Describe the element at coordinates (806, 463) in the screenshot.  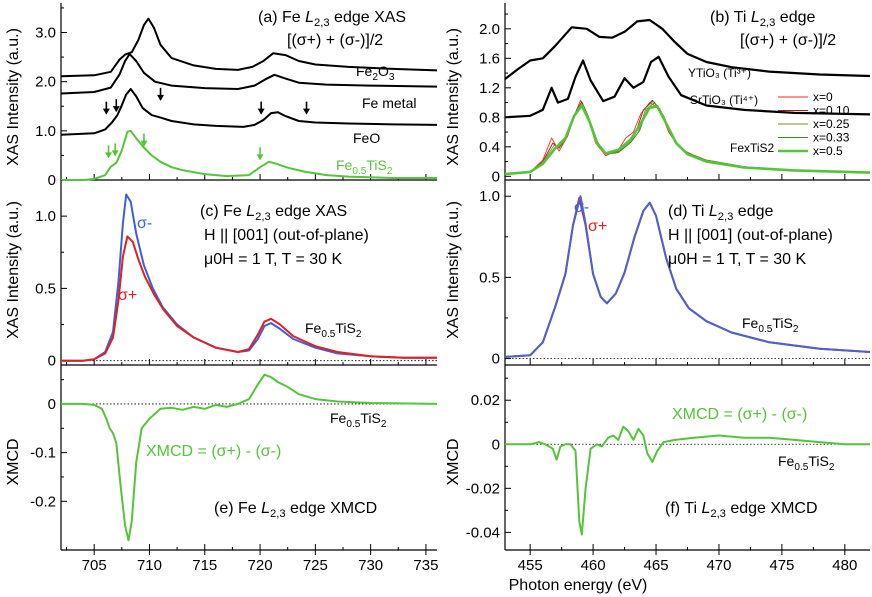
I see `sample-label-f: Fe0.5TiS2` at that location.